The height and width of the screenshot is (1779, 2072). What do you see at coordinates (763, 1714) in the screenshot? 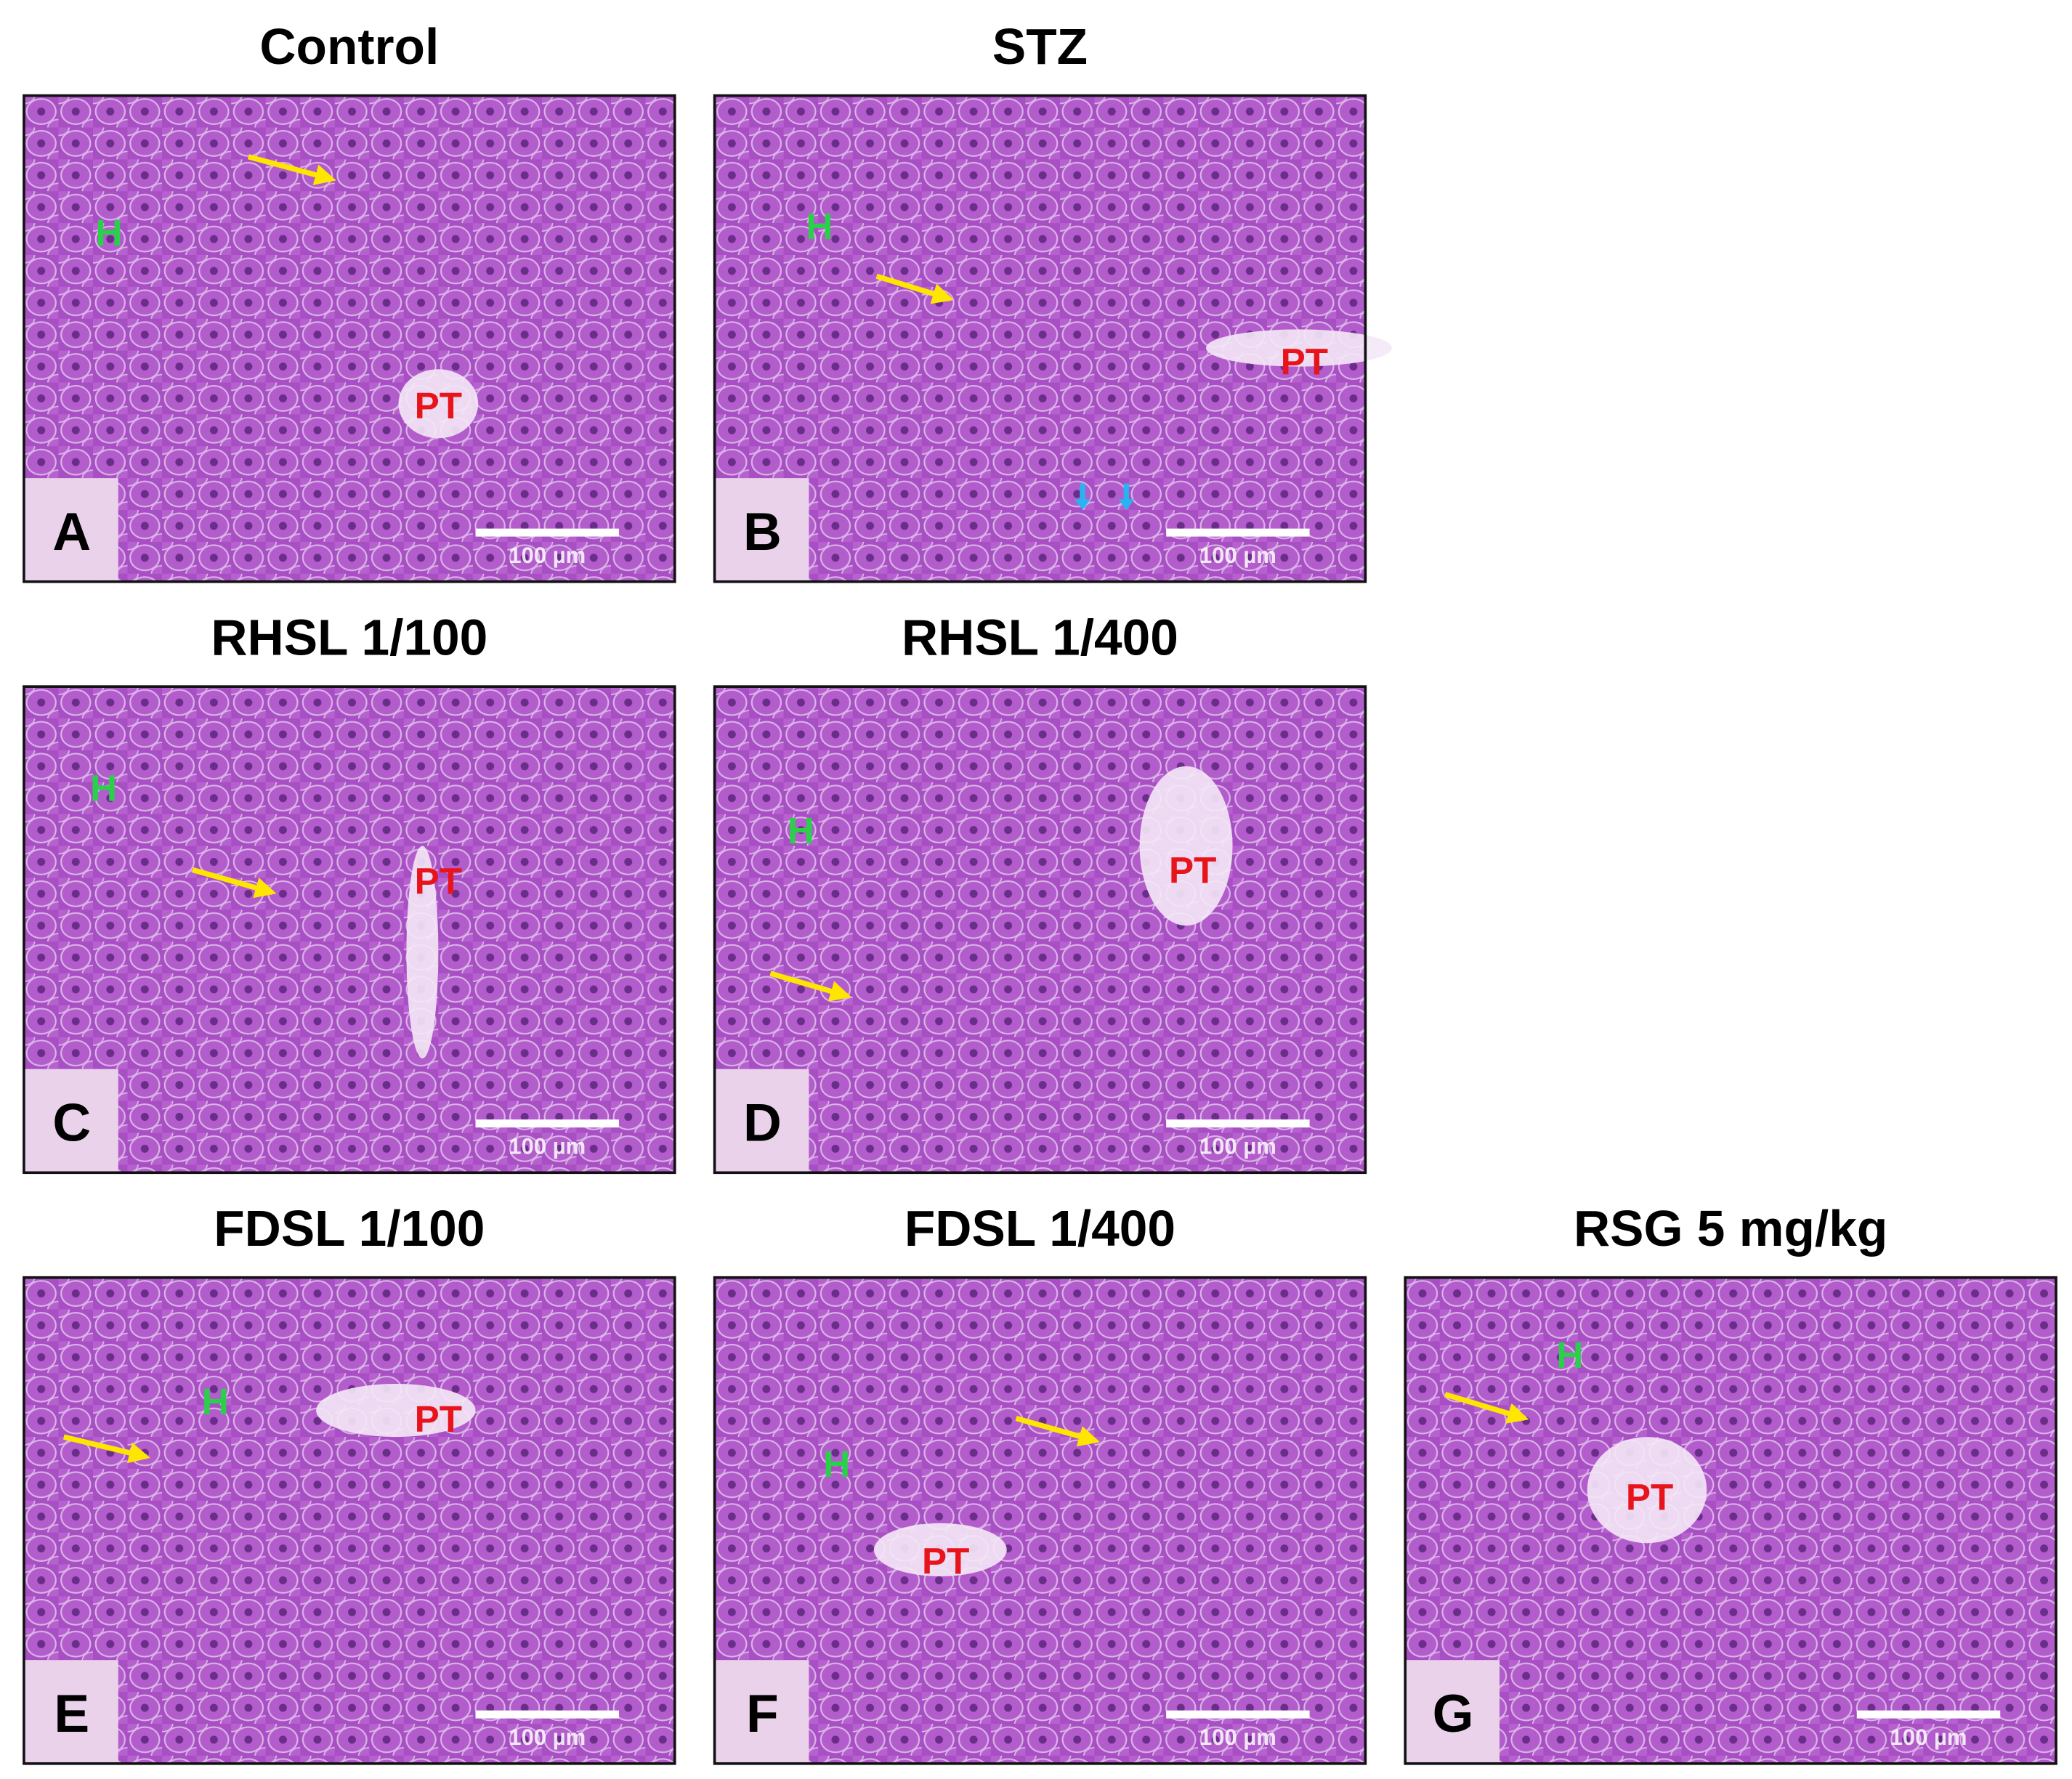
I see `panel-letter: F` at bounding box center [763, 1714].